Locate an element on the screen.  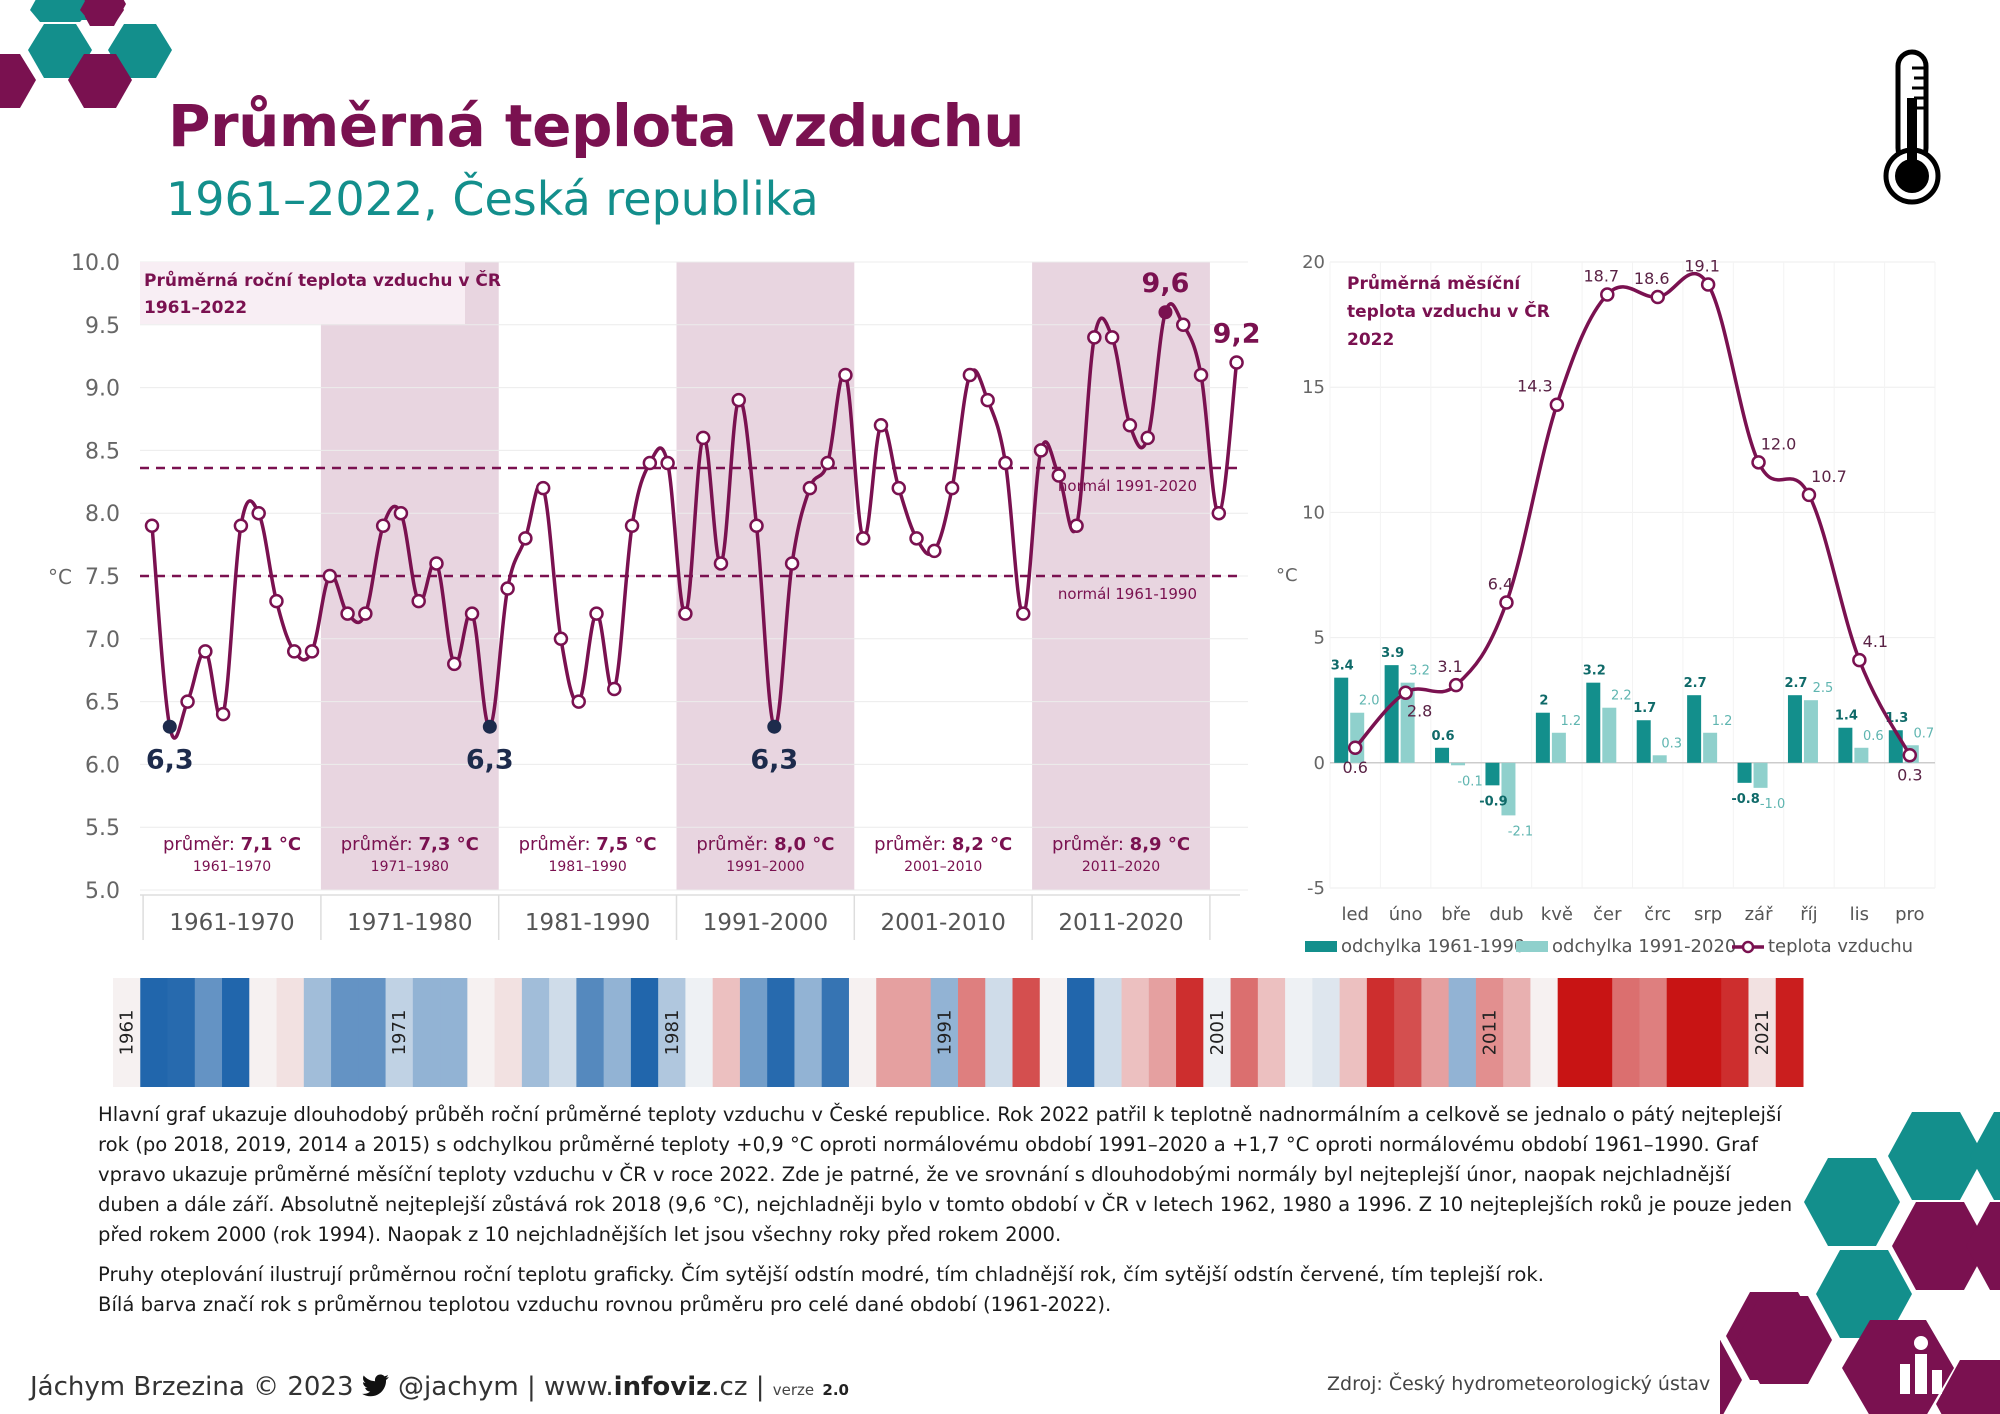
y-tick-label: 10.0 is located at coordinates (95, 263).